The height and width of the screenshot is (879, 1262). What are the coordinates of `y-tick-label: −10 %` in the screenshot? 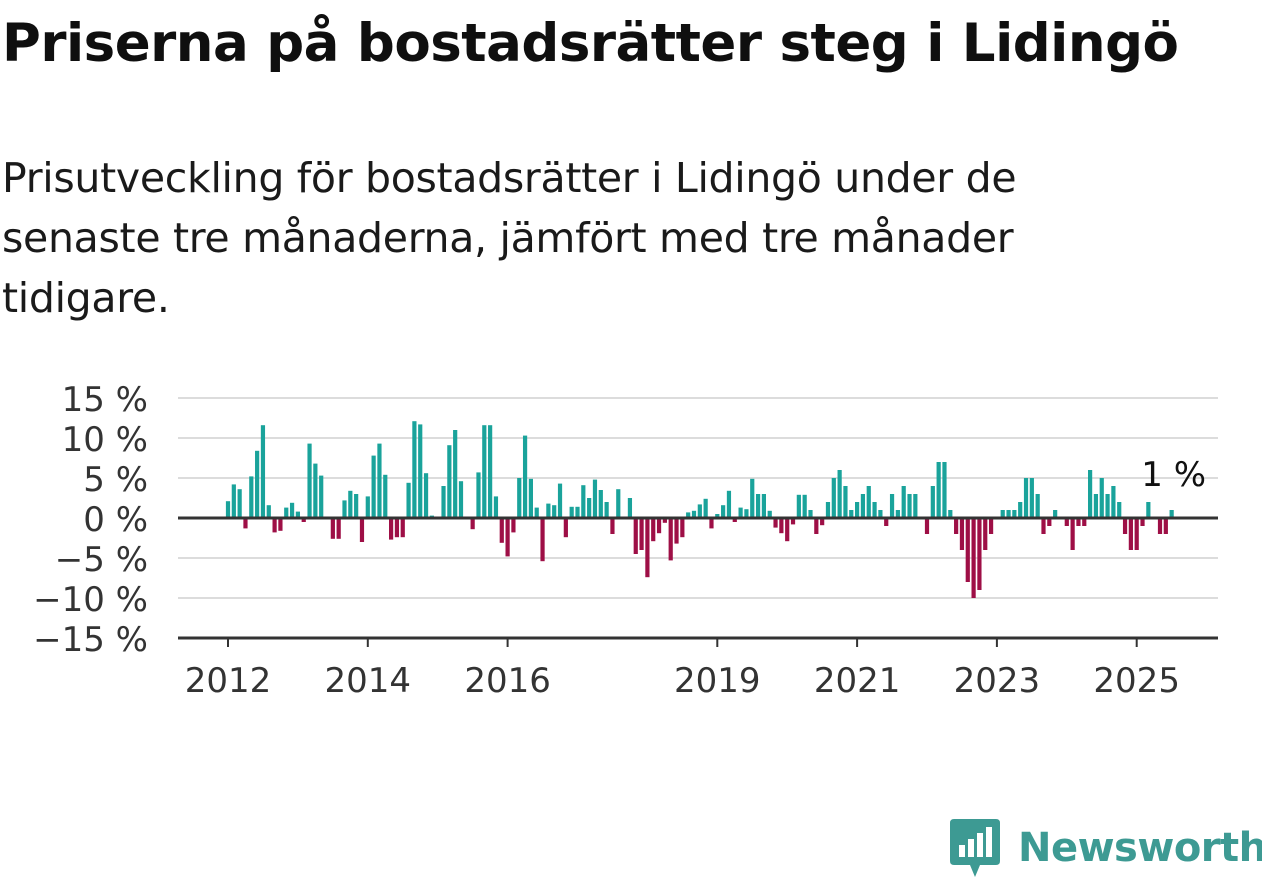 It's located at (90, 600).